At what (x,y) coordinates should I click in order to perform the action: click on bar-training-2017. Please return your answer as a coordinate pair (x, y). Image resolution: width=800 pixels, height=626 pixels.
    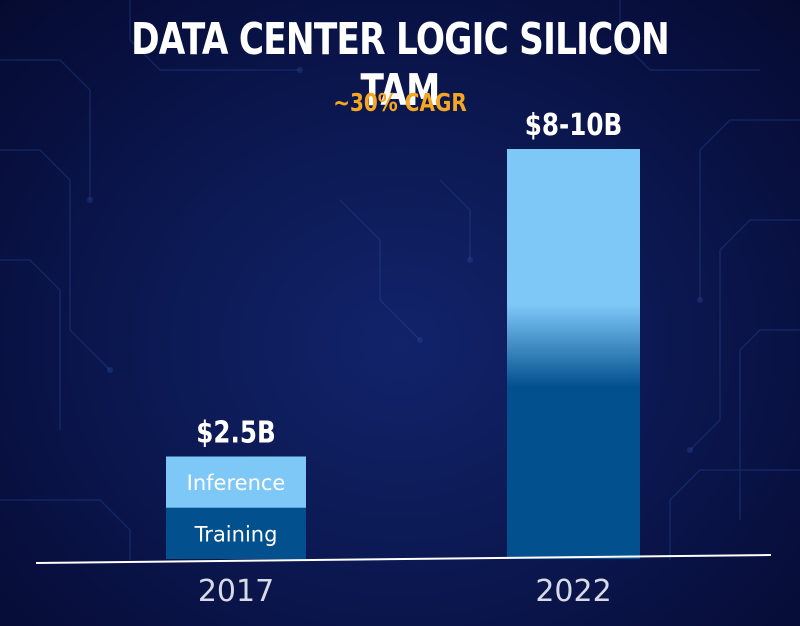
    Looking at the image, I should click on (236, 533).